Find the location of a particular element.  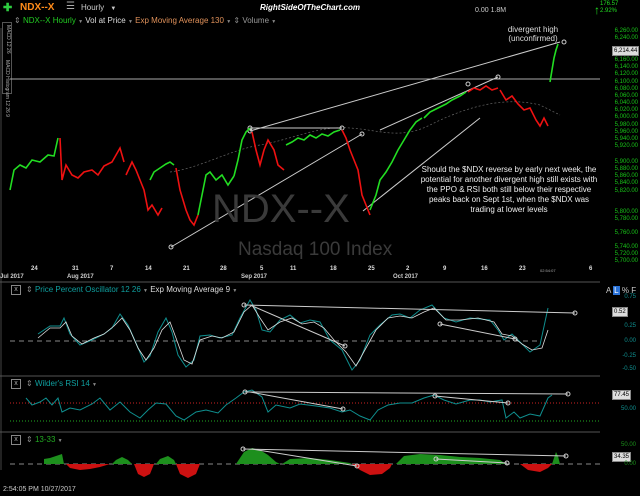

price-tick: 6,140.00 is located at coordinates (626, 67).